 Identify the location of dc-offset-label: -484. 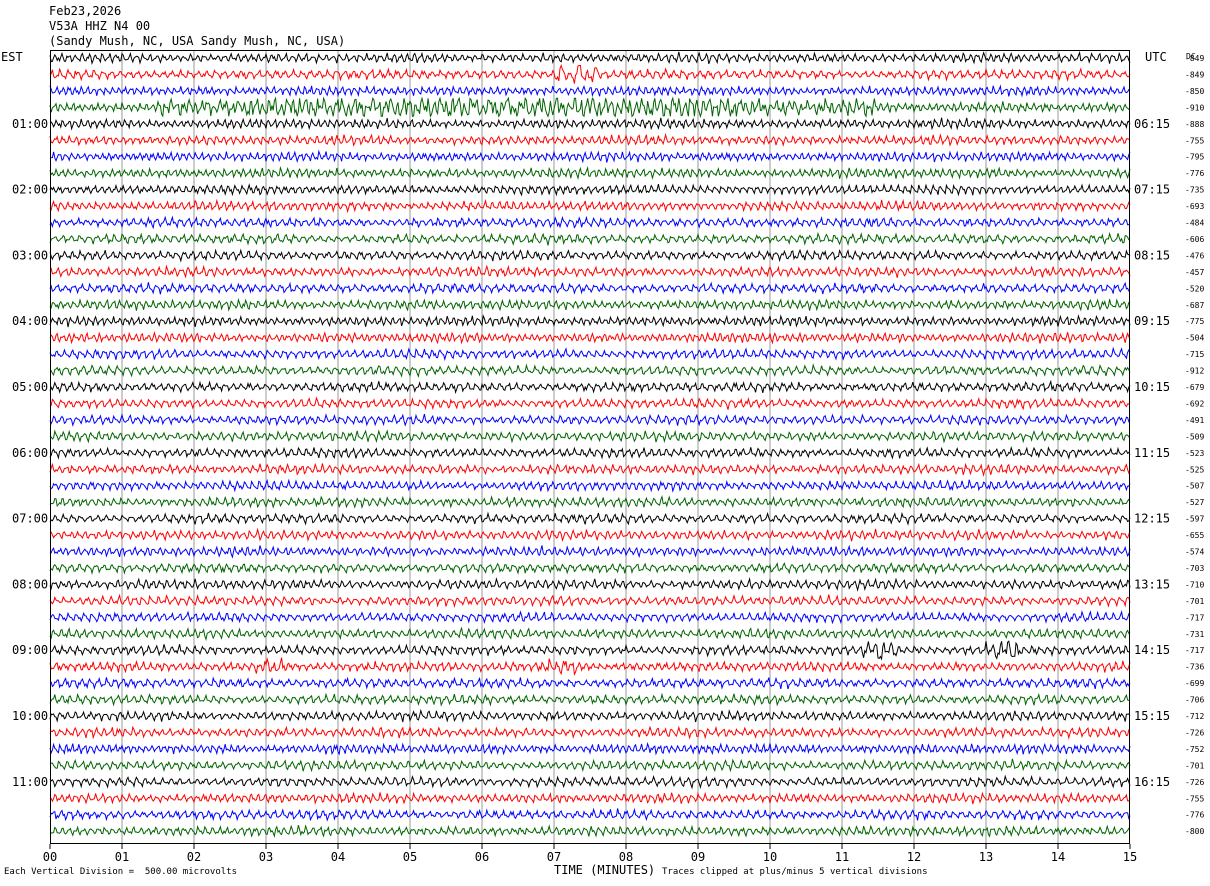
(1194, 223).